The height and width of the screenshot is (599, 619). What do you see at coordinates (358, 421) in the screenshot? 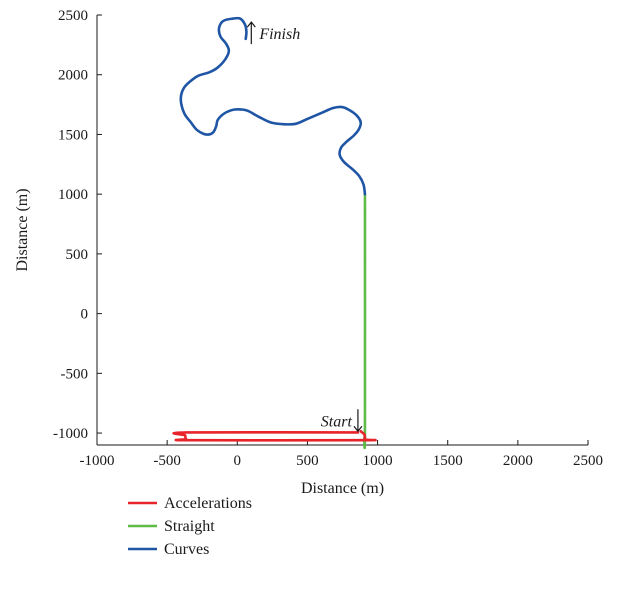
I see `annotation-arrow-down` at bounding box center [358, 421].